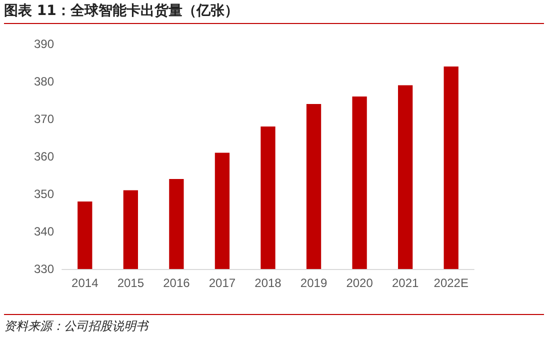 This screenshot has height=340, width=549. What do you see at coordinates (44, 157) in the screenshot?
I see `y-tick-label: 360` at bounding box center [44, 157].